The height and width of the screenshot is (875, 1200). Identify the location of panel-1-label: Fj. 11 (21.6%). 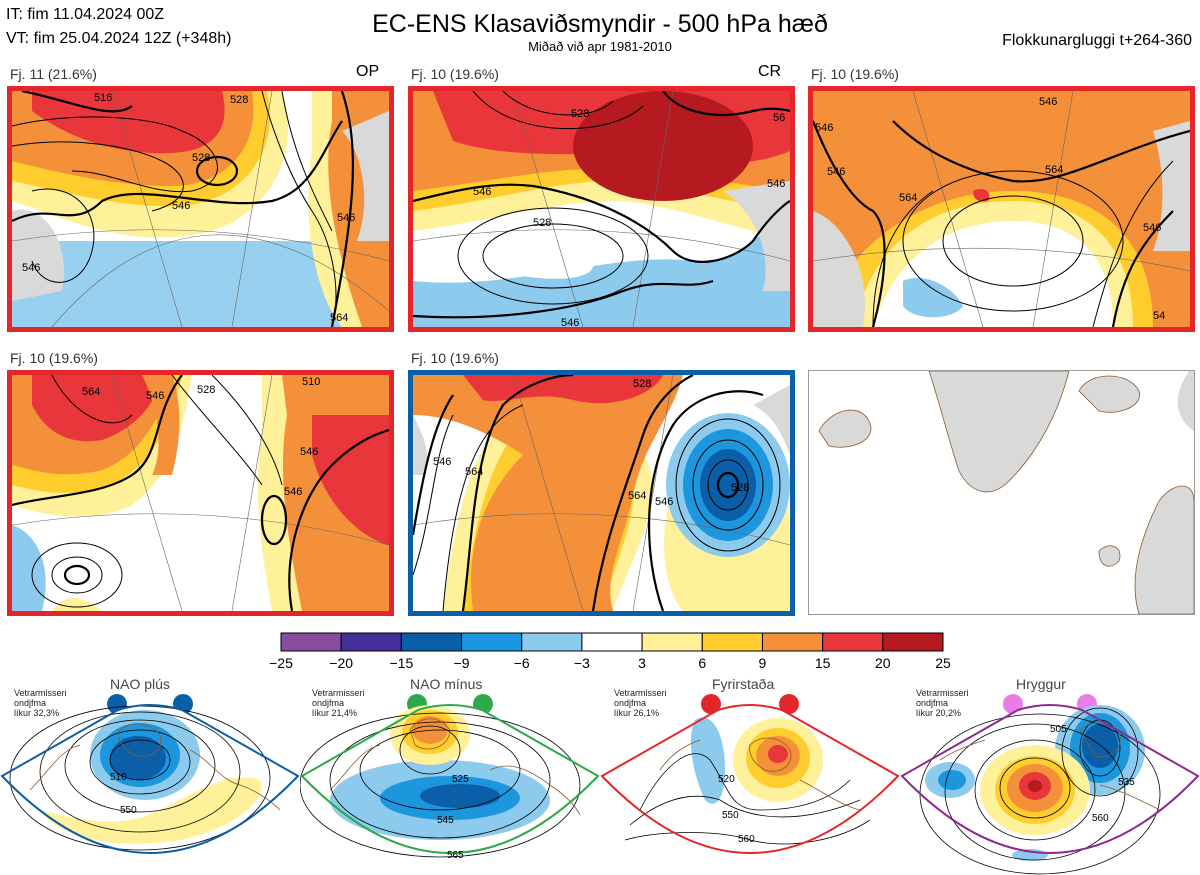
(53, 74).